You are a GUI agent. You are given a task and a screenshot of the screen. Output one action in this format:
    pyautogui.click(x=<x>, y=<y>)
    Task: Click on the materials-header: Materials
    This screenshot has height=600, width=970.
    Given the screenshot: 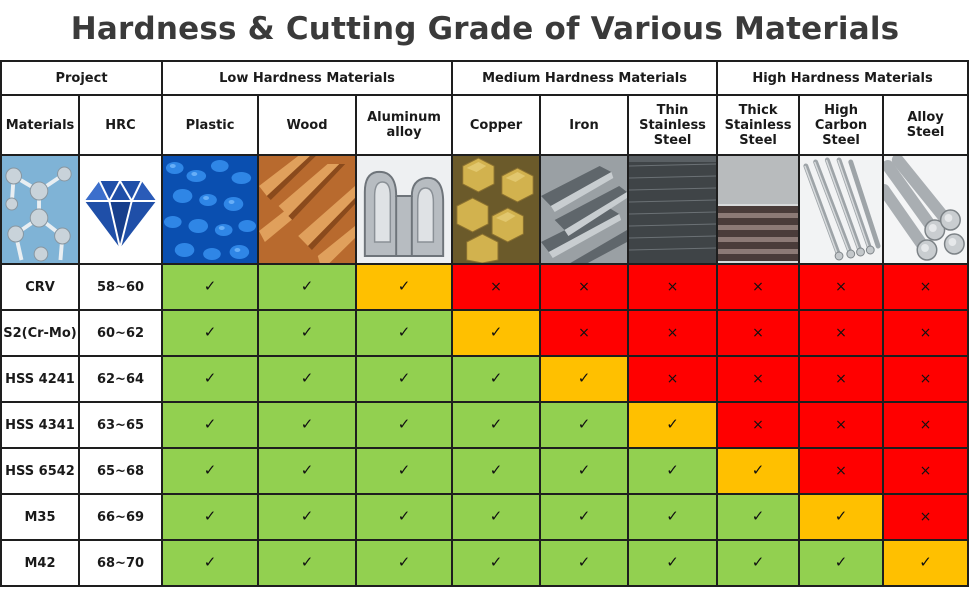 What is the action you would take?
    pyautogui.click(x=40, y=125)
    